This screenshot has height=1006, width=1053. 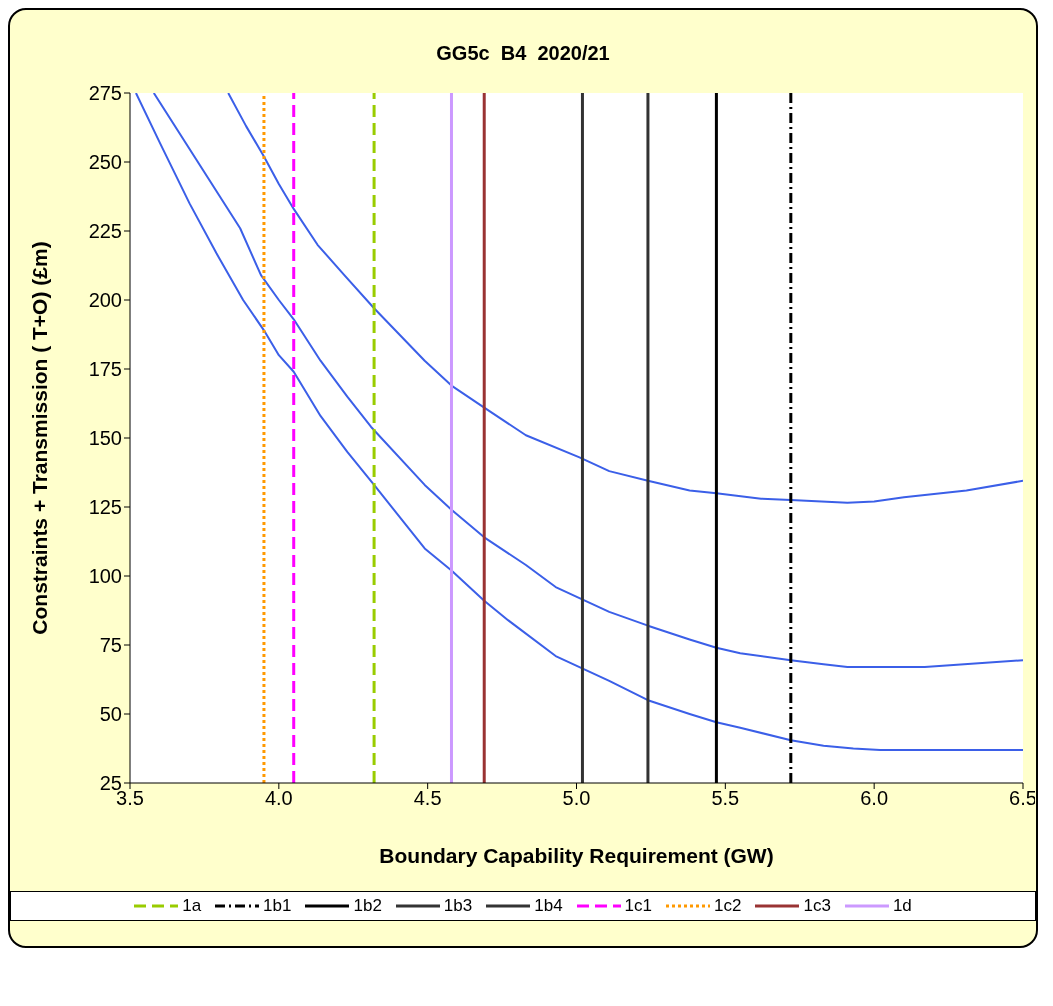 I want to click on y-tick-label: 225, so click(x=105, y=231).